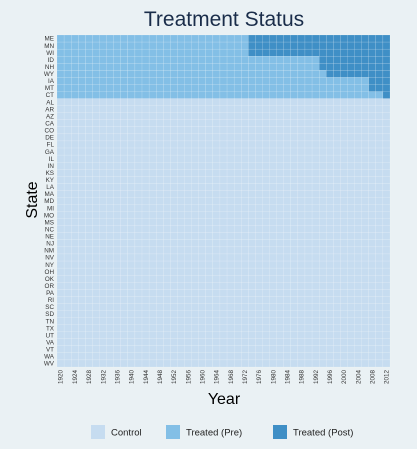 The image size is (417, 449). Describe the element at coordinates (167, 349) in the screenshot. I see `heatmap-cell-VT-1950` at that location.